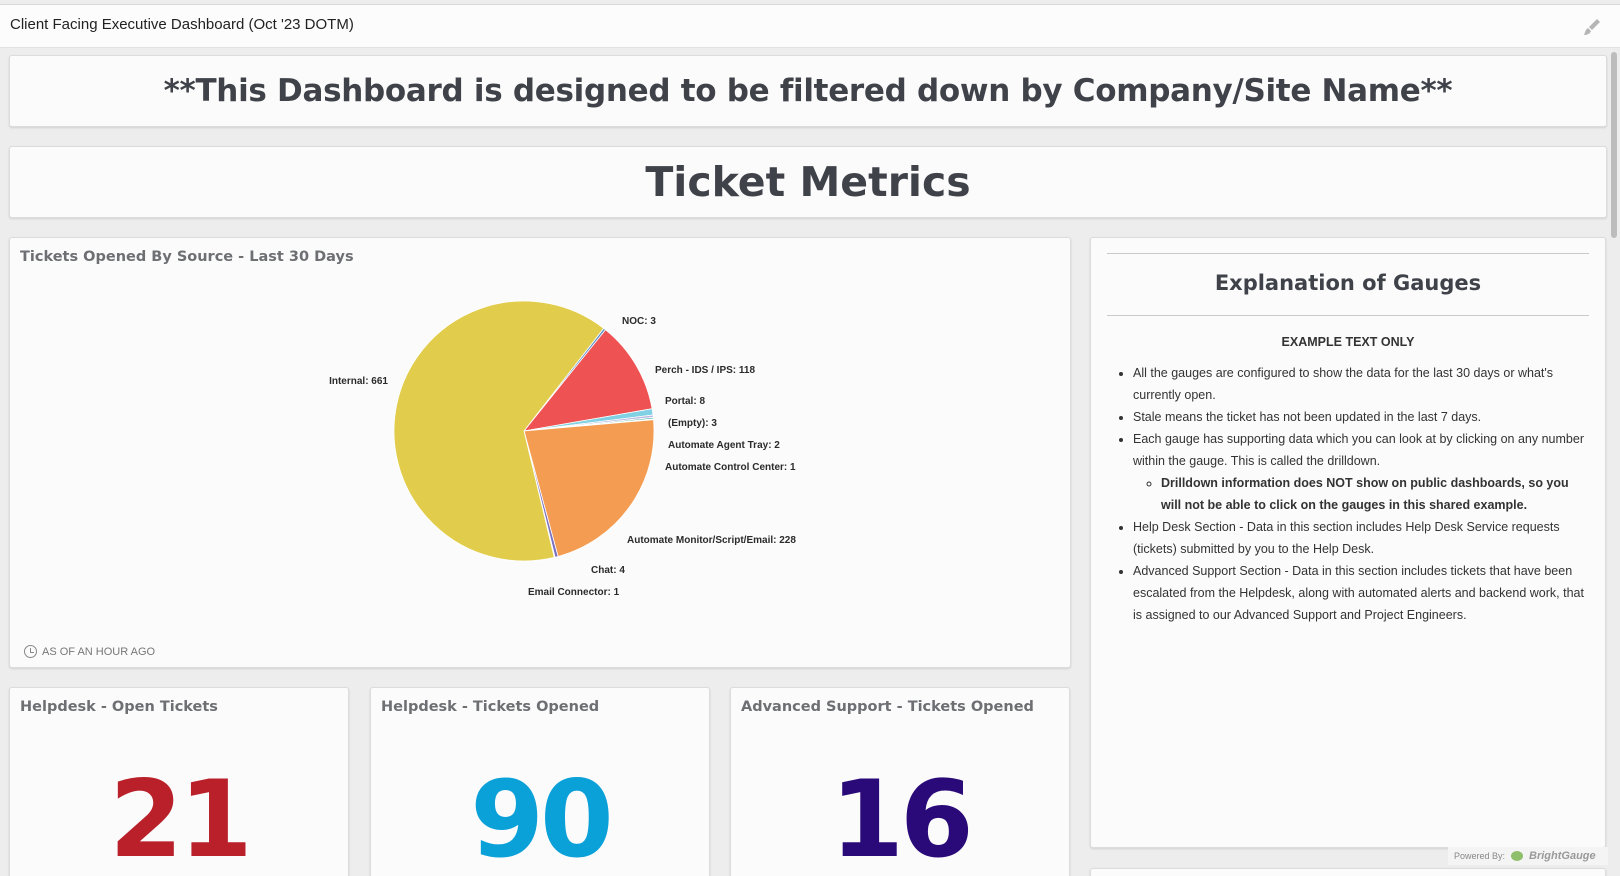 This screenshot has height=876, width=1620. Describe the element at coordinates (692, 423) in the screenshot. I see `pie-slice-label: (Empty): 3` at that location.